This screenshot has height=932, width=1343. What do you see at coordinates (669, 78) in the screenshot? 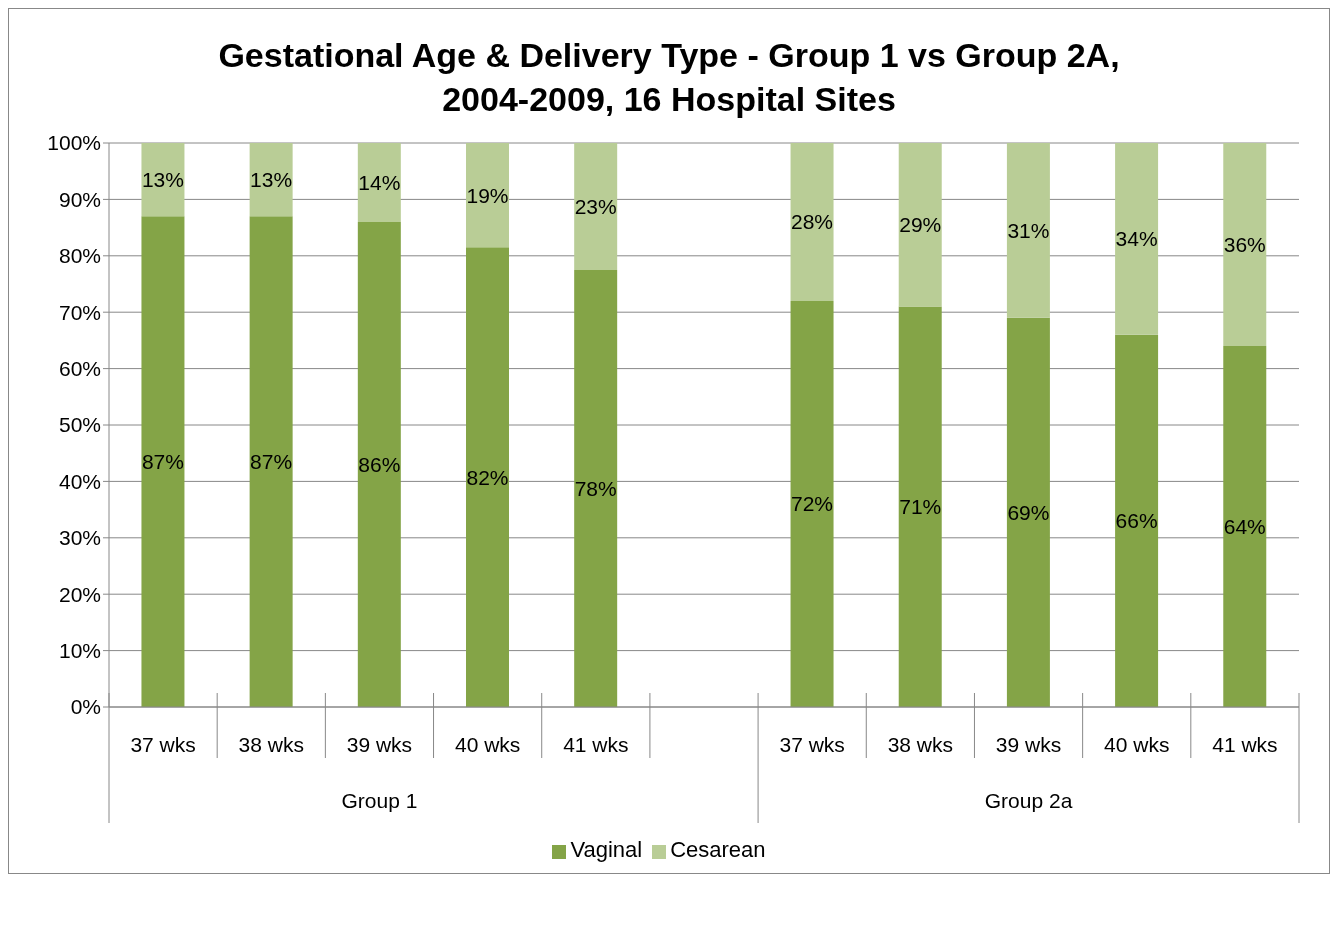
I see `chart-title: Gestational Age & Delivery Type - Group 1 vs Group 2A, 2004-2009, 16 Hospital Sites` at bounding box center [669, 78].